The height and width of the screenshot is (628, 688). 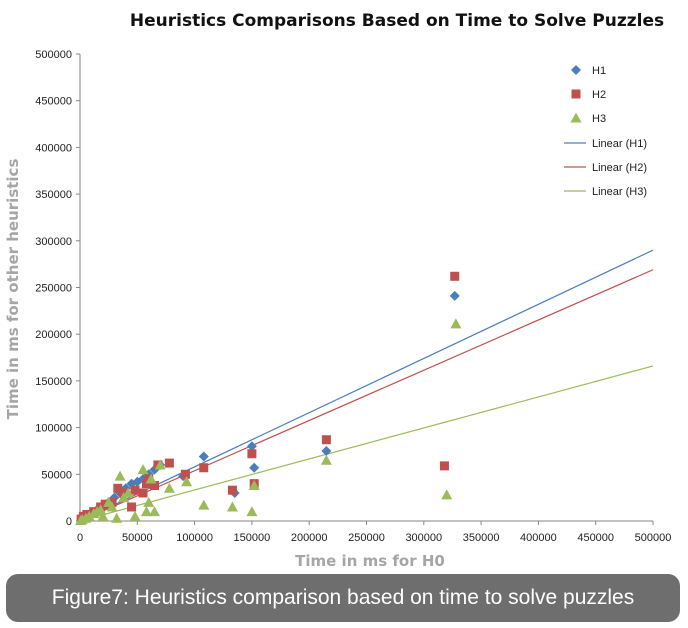 I want to click on y-tick-label: 100000, so click(x=53, y=429).